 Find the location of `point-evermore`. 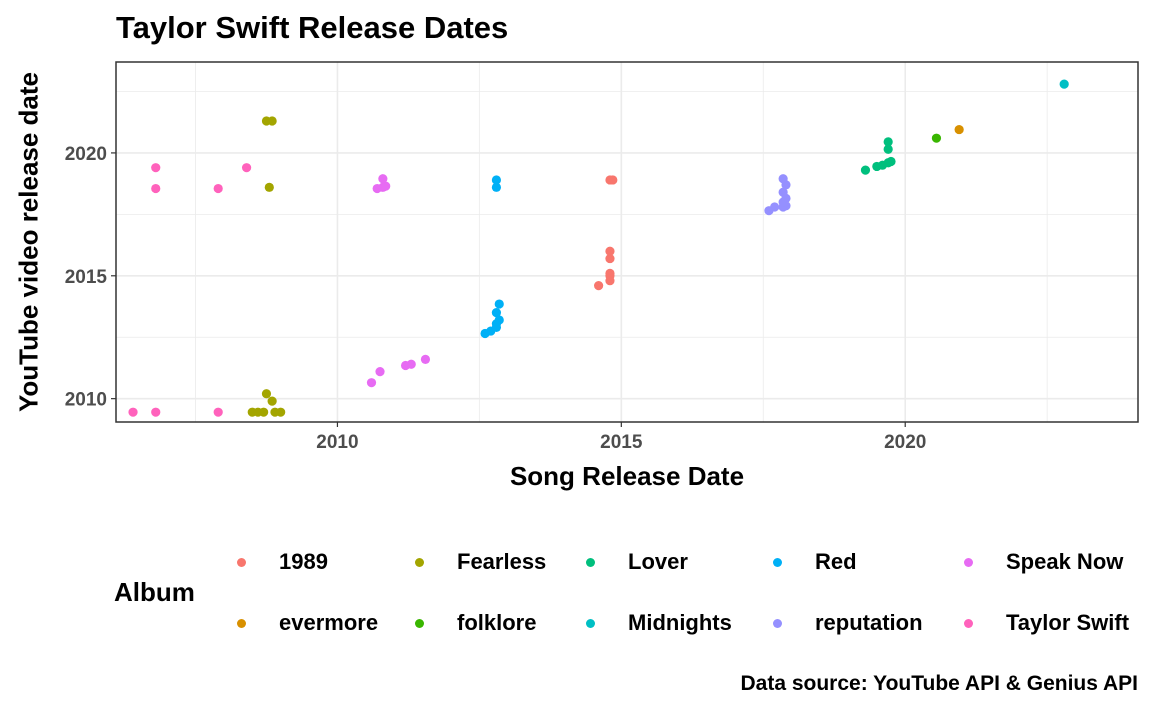

point-evermore is located at coordinates (959, 129).